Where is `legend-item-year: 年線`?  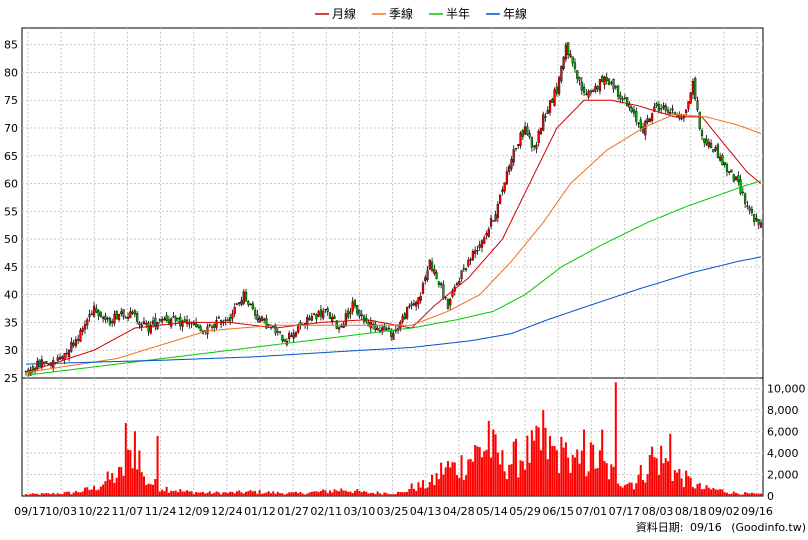
legend-item-year: 年線 is located at coordinates (506, 13).